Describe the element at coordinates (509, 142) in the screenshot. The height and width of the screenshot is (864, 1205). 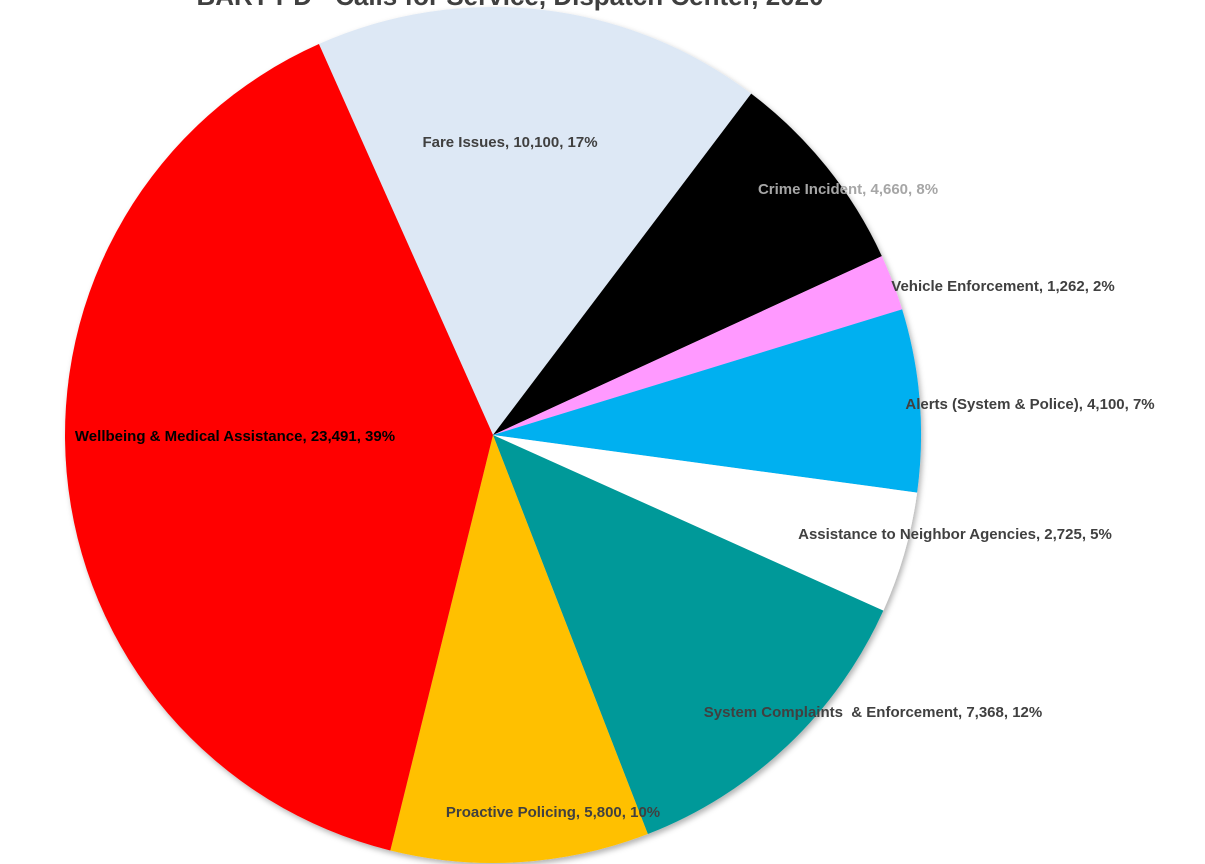
I see `slice-label: Fare Issues, 10,100, 17%` at that location.